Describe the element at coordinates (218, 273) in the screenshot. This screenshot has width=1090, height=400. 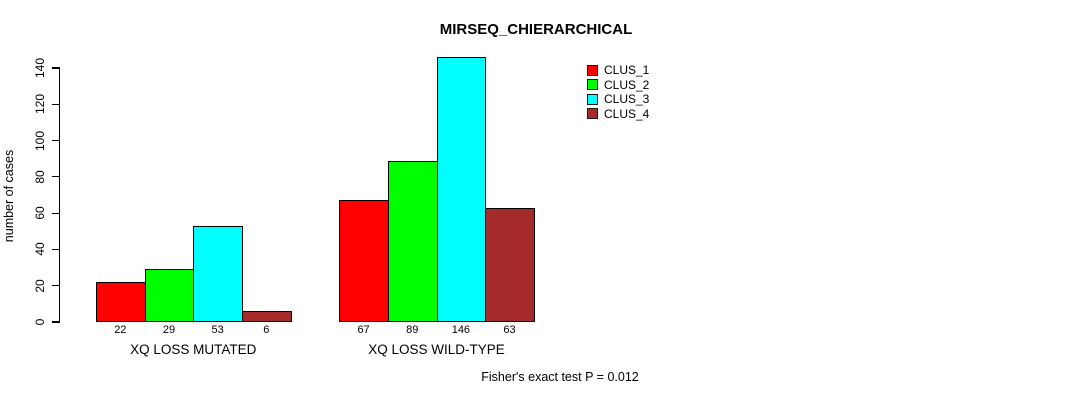
I see `bar-clus_3-group1` at that location.